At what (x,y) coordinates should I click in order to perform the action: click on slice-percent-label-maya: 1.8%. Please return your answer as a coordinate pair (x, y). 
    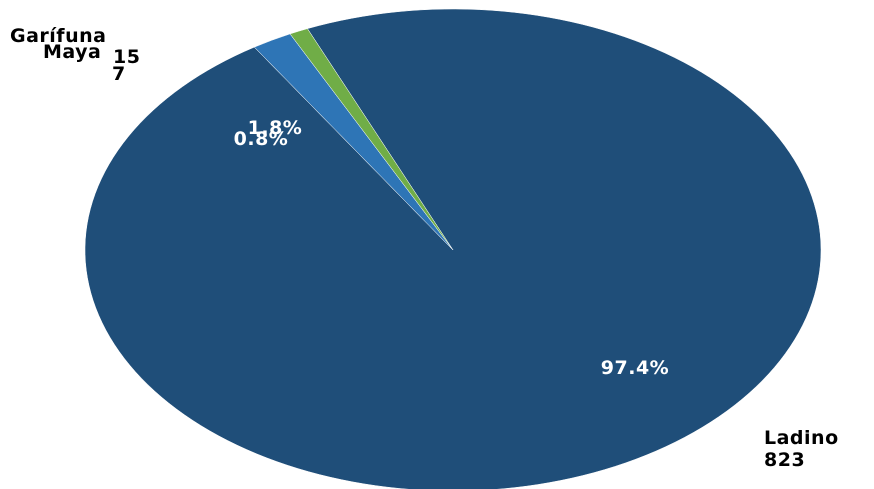
    Looking at the image, I should click on (275, 128).